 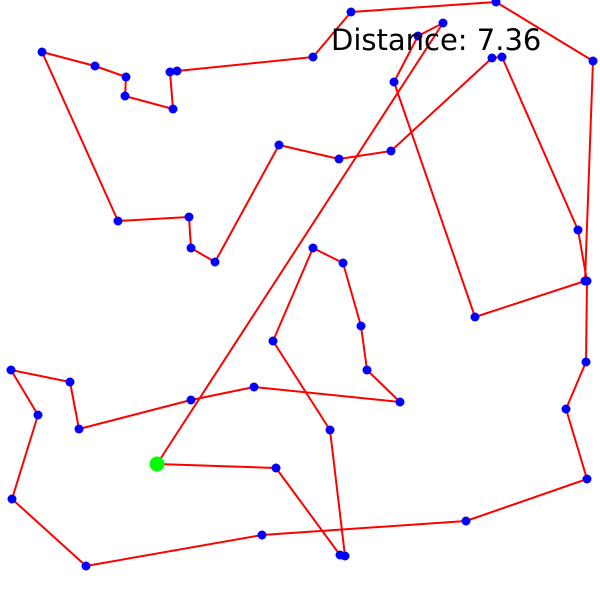 I want to click on start-city-marker, so click(x=157, y=464).